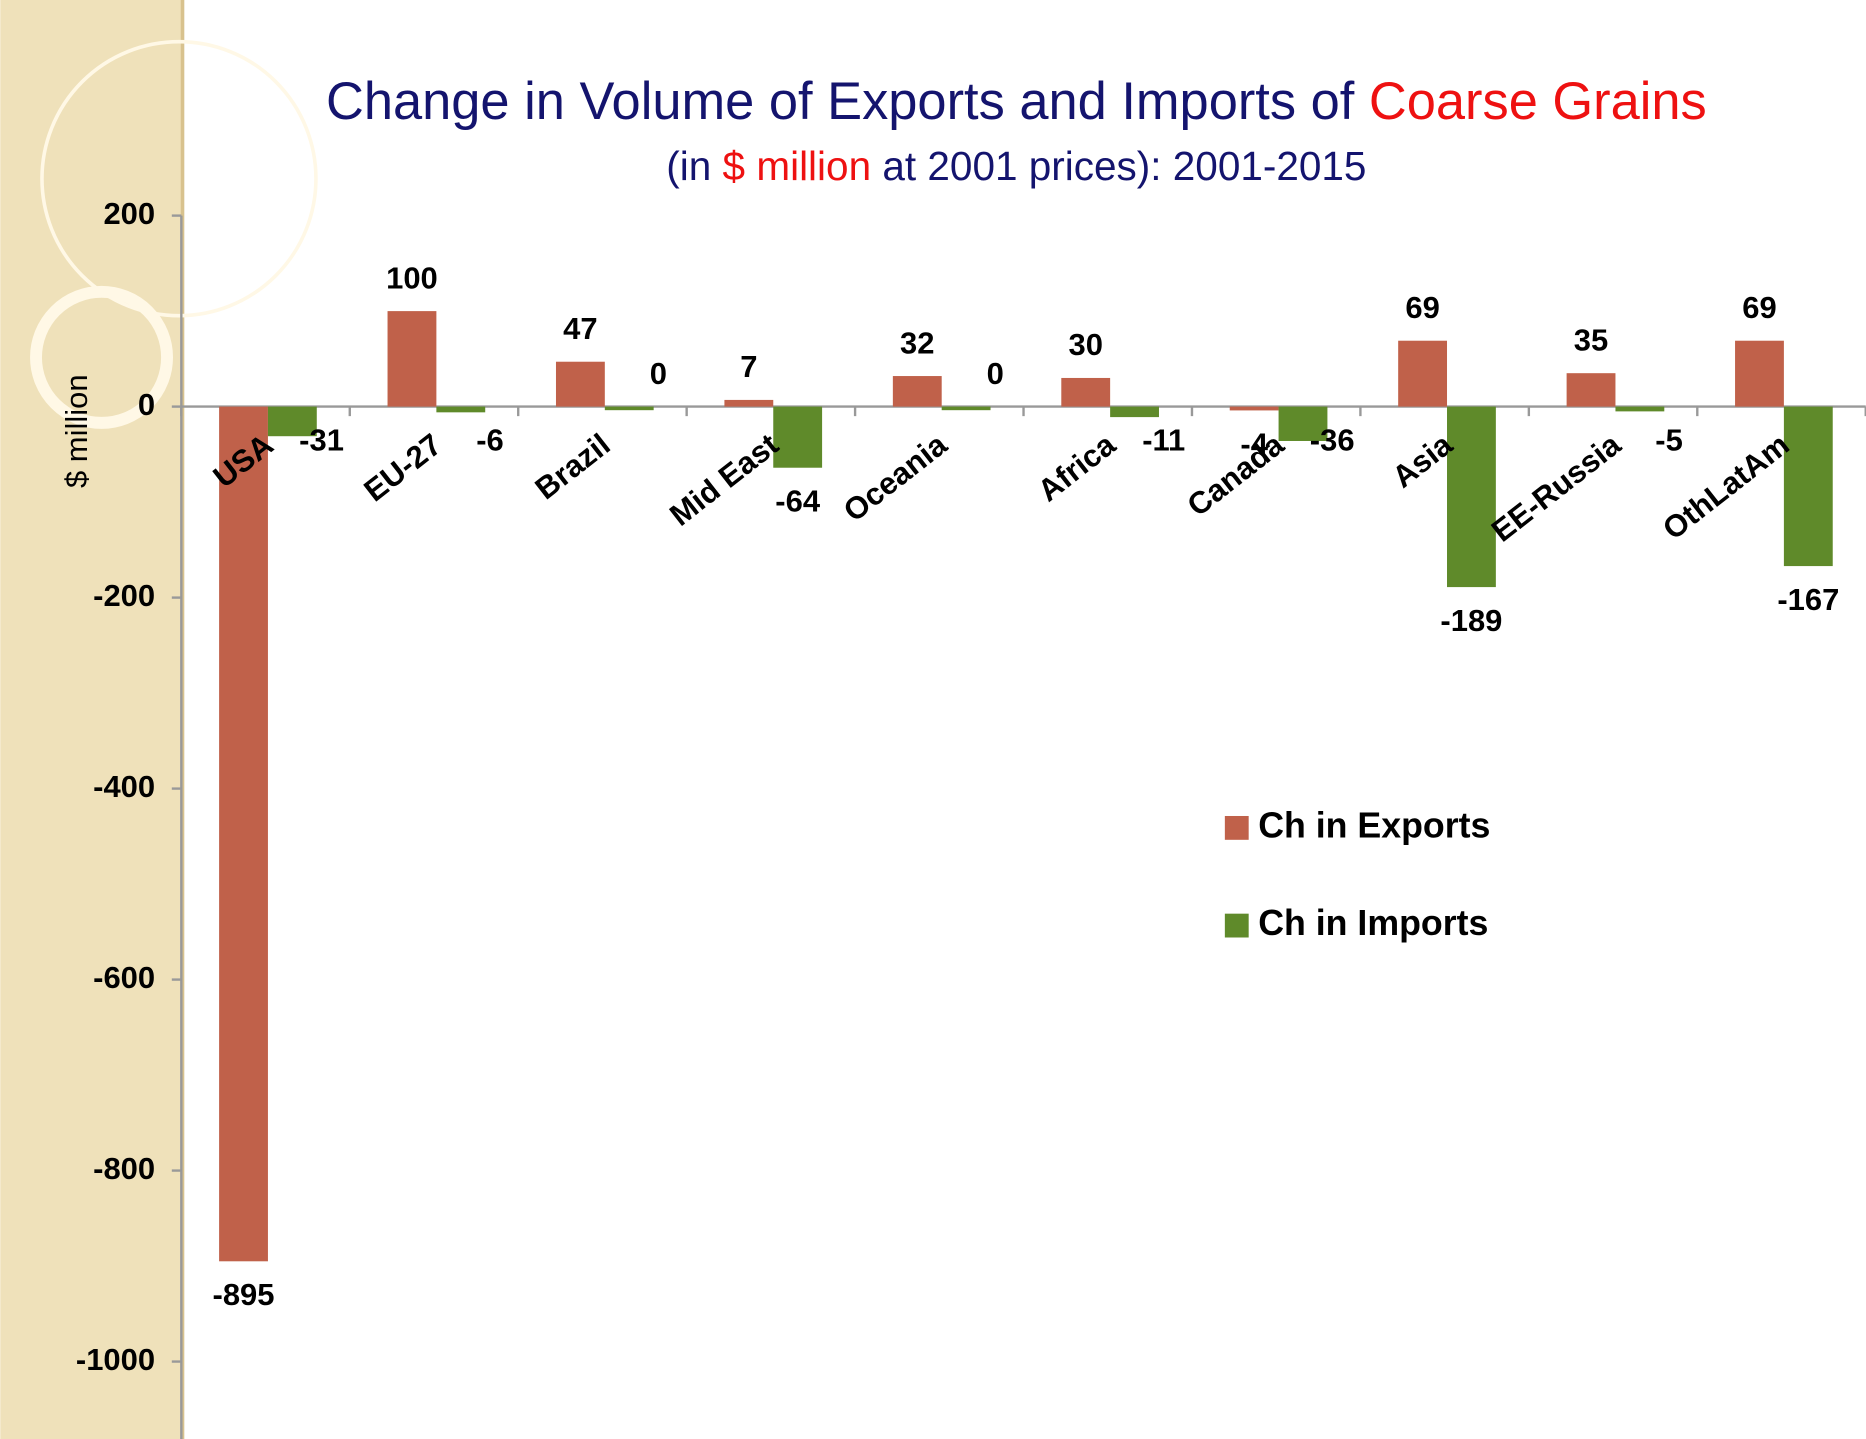 The width and height of the screenshot is (1866, 1439). Describe the element at coordinates (115, 1359) in the screenshot. I see `y-tick-label: -1000` at that location.